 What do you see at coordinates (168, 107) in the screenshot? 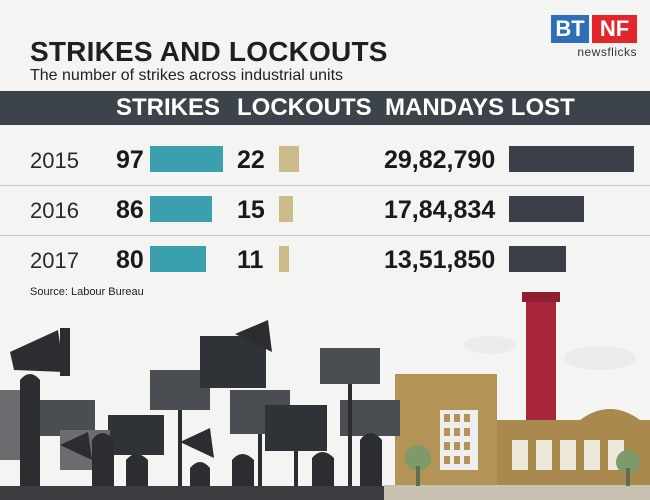
I see `header-strikes: STRIKES` at bounding box center [168, 107].